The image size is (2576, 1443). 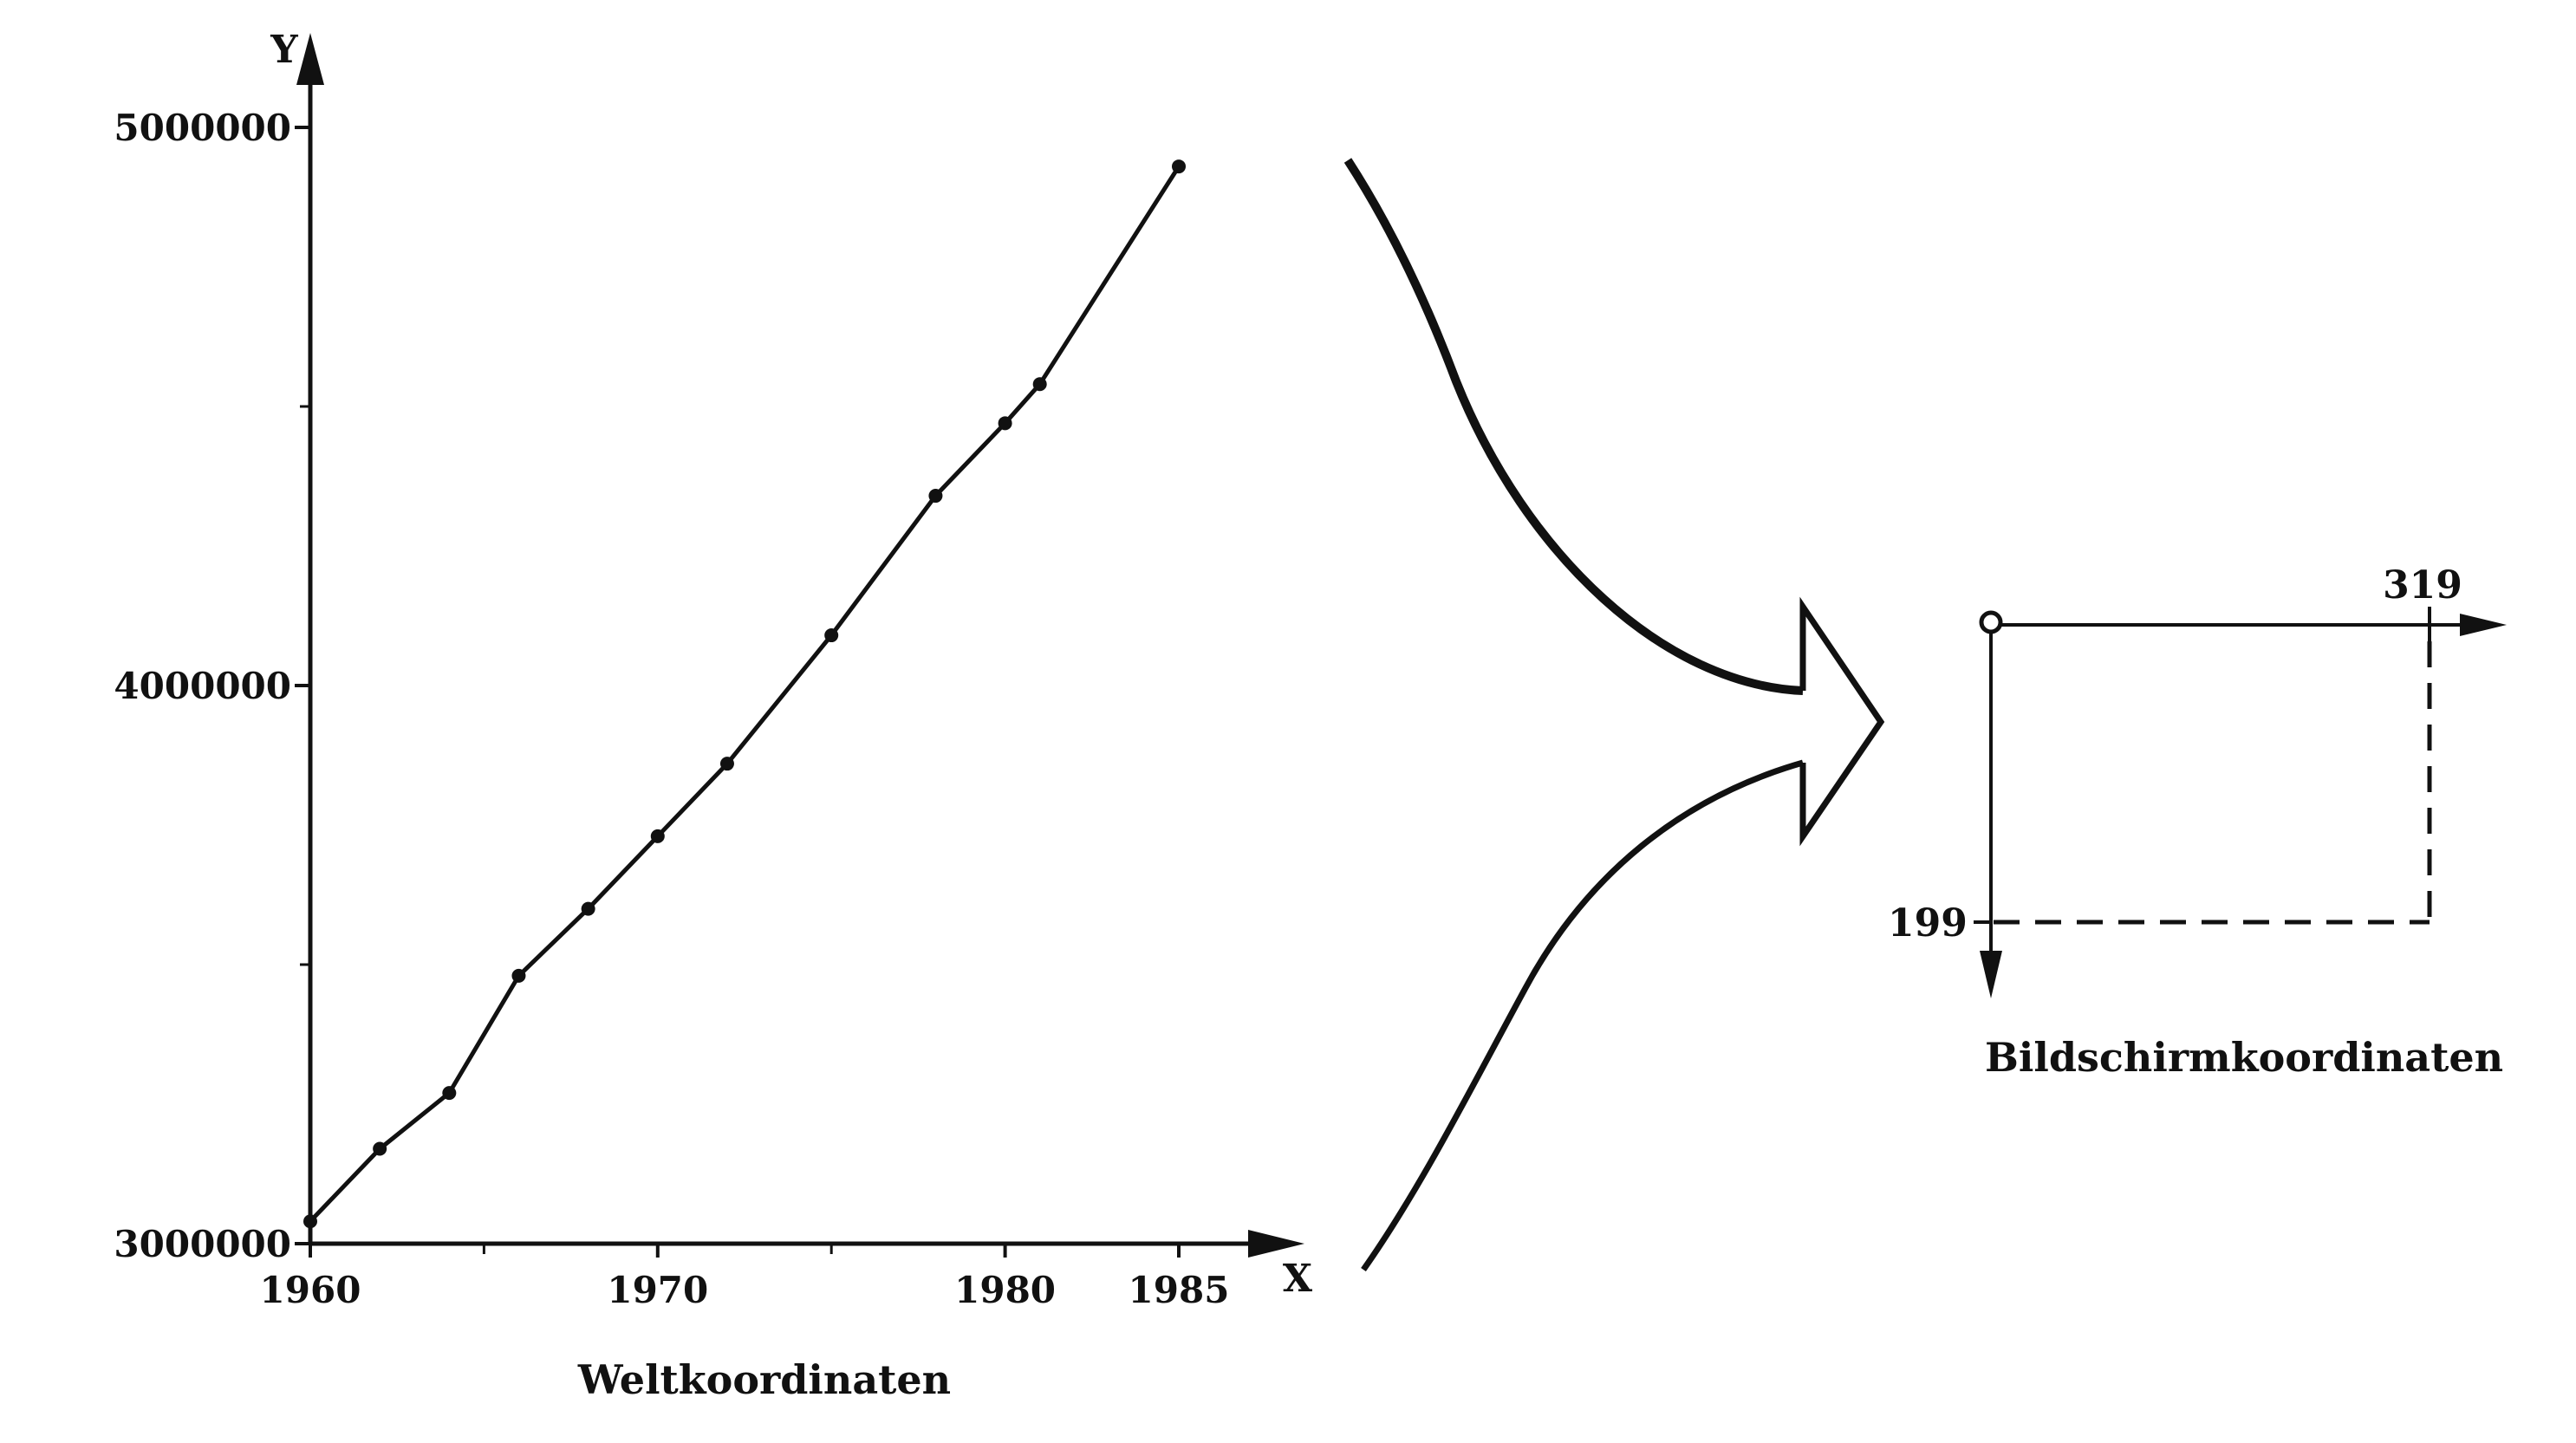 I want to click on world-y-tick-label: 4000000, so click(x=202, y=686).